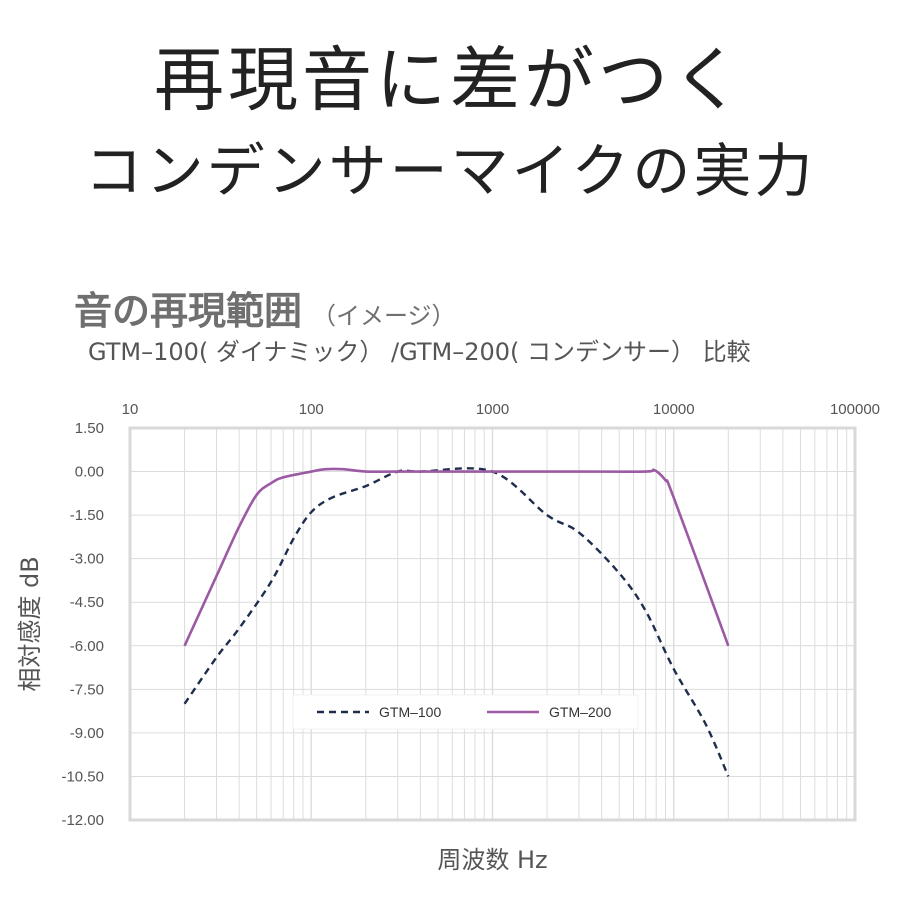 The height and width of the screenshot is (900, 900). What do you see at coordinates (30, 623) in the screenshot?
I see `y-axis-label: 相対感度 dB` at bounding box center [30, 623].